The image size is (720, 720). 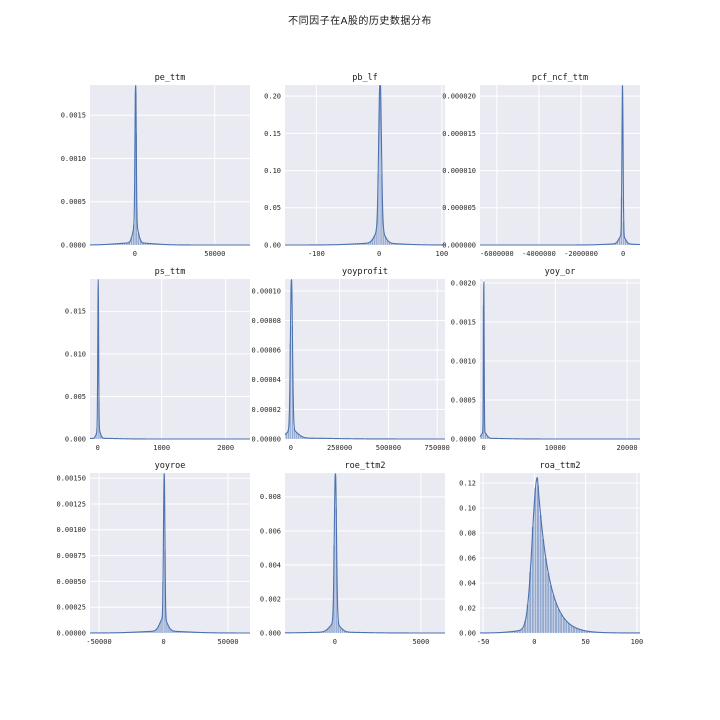 What do you see at coordinates (73, 245) in the screenshot?
I see `svg-text: 0.0000` at bounding box center [73, 245].